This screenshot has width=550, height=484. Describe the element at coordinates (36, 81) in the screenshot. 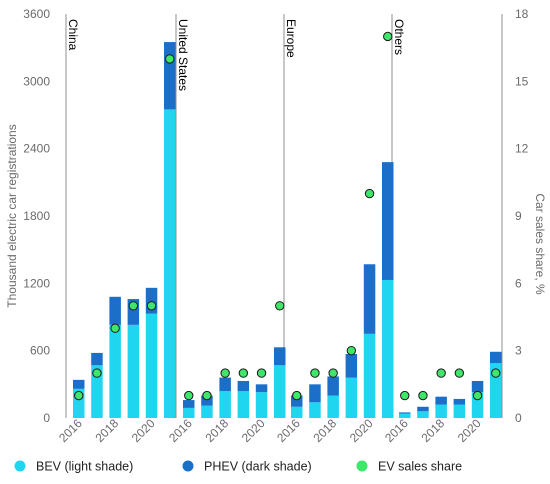

I see `y-tick-label: 3000` at that location.